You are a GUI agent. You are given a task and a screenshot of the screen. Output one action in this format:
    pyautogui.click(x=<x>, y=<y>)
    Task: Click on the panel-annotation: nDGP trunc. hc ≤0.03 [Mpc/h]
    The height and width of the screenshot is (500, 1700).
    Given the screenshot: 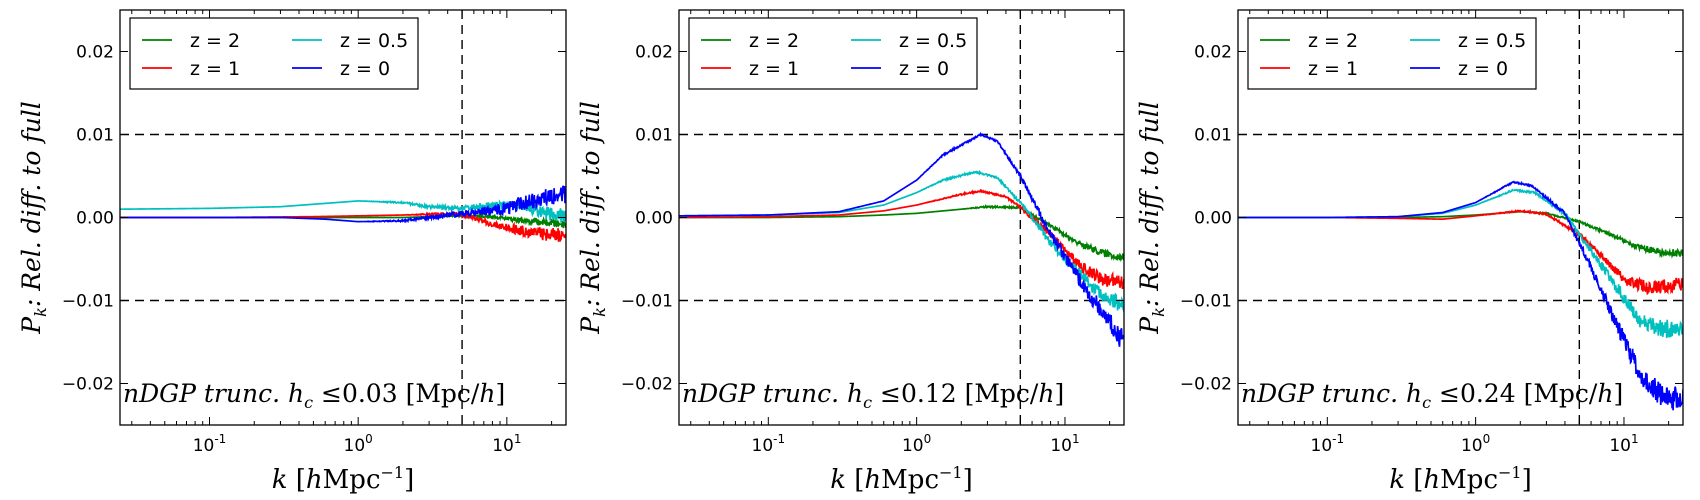 What is the action you would take?
    pyautogui.click(x=314, y=395)
    